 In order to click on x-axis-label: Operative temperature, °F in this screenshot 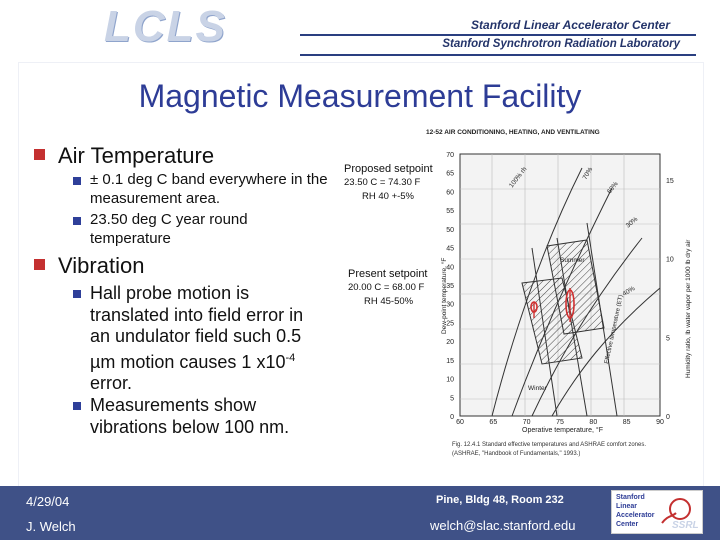, I will do `click(562, 430)`.